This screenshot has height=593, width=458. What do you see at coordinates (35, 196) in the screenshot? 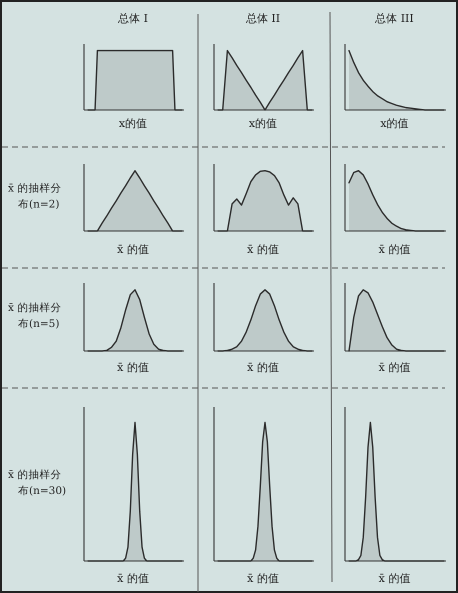
I see `y-axis-title: x̄ 的抽样分布(n=2)` at bounding box center [35, 196].